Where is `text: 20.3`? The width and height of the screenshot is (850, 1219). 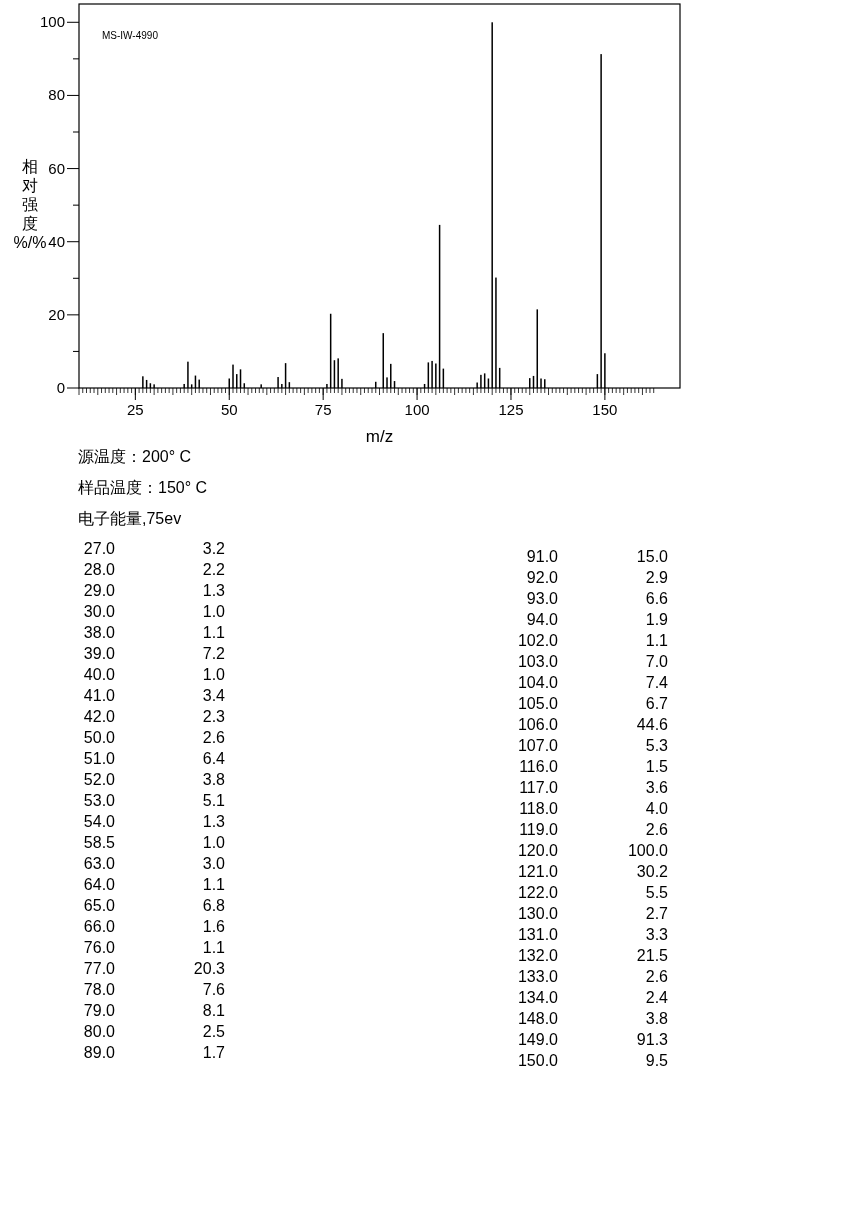 text: 20.3 is located at coordinates (209, 968).